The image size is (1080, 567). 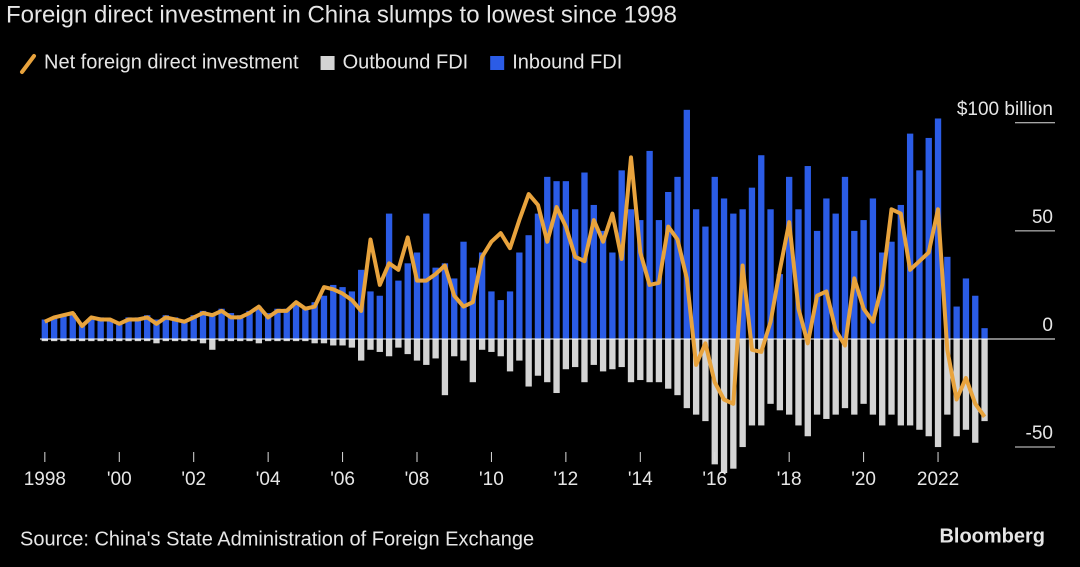 I want to click on x-tick-label: 2022, so click(x=938, y=479).